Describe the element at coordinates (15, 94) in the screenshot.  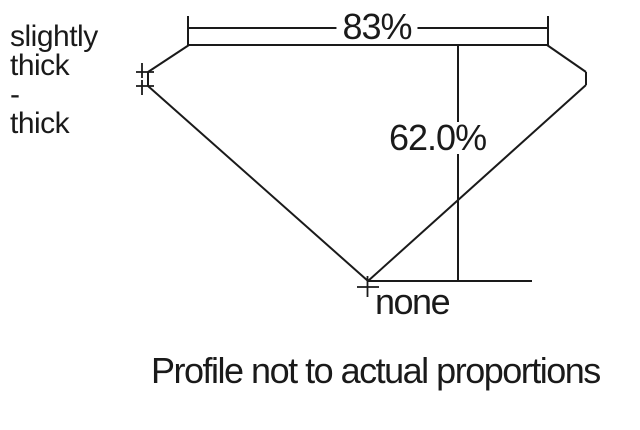
I see `girdle-thickness-line-3: -` at that location.